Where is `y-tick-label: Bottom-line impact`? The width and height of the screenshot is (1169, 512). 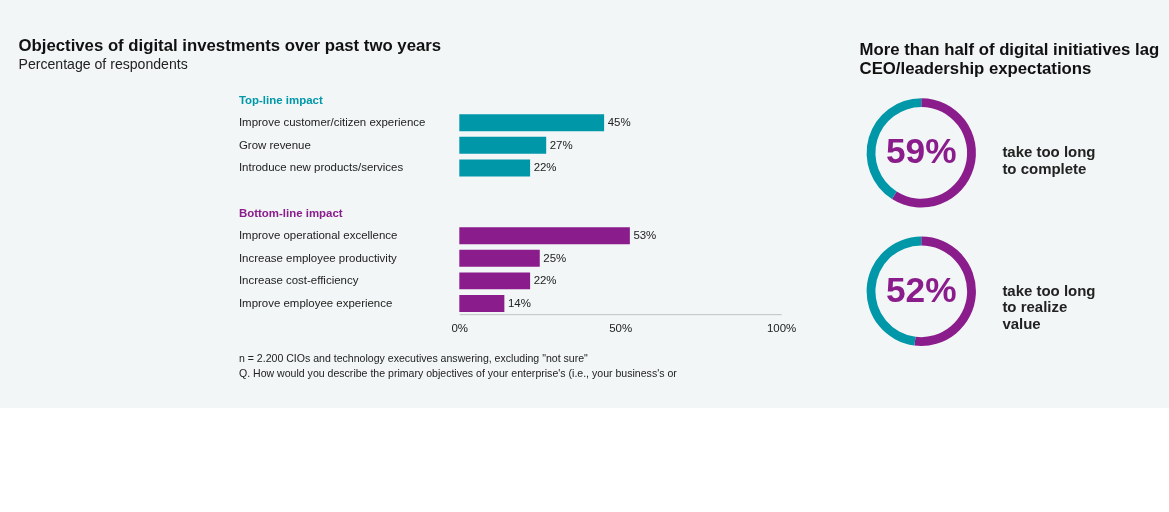 y-tick-label: Bottom-line impact is located at coordinates (290, 212).